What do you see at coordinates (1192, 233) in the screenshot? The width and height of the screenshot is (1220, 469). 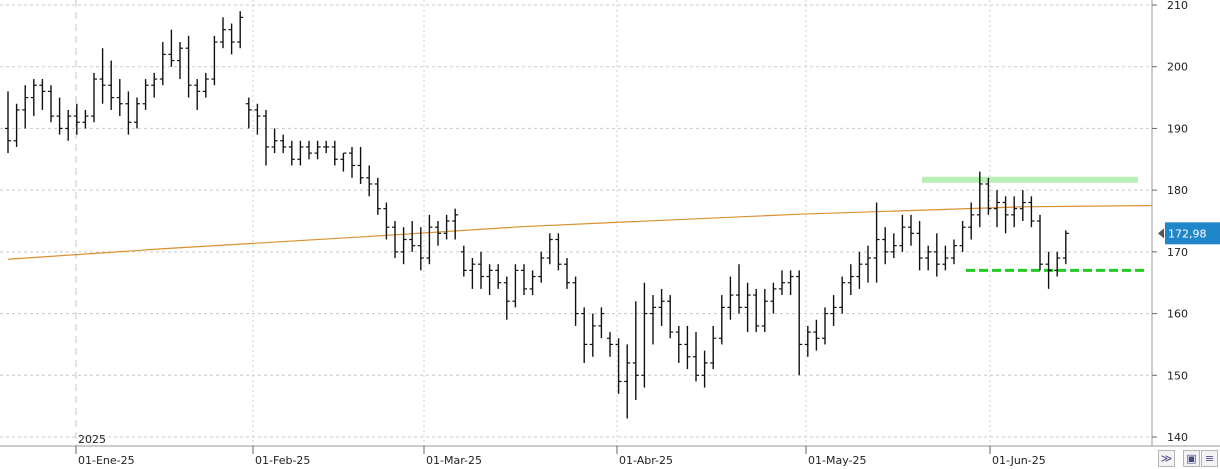 I see `last-price-badge` at bounding box center [1192, 233].